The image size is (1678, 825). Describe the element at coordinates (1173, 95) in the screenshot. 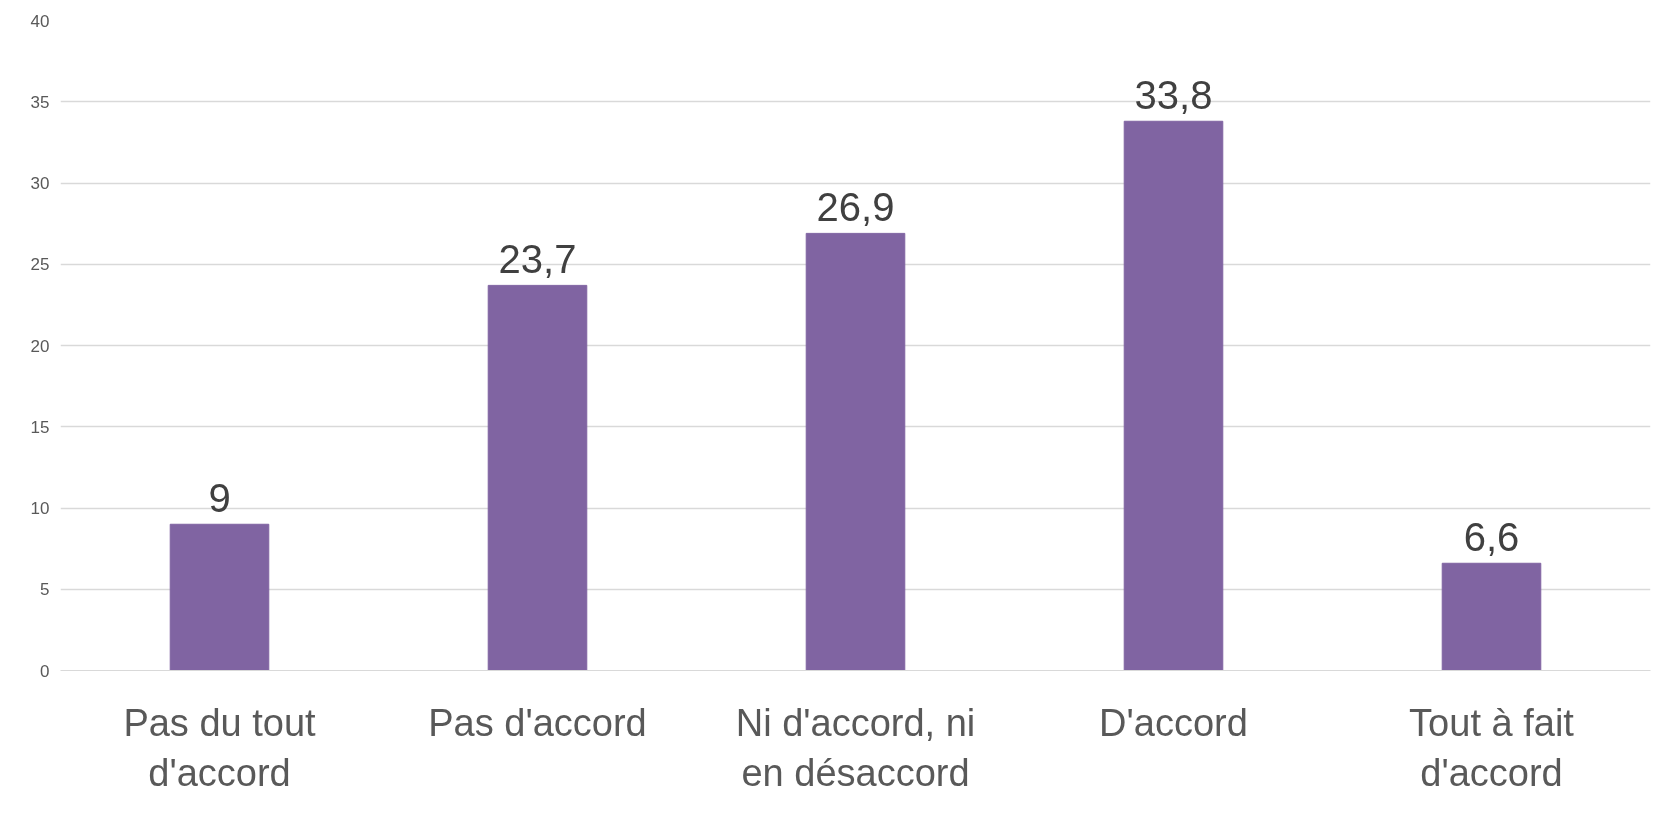

I see `data-label: 33,8` at that location.